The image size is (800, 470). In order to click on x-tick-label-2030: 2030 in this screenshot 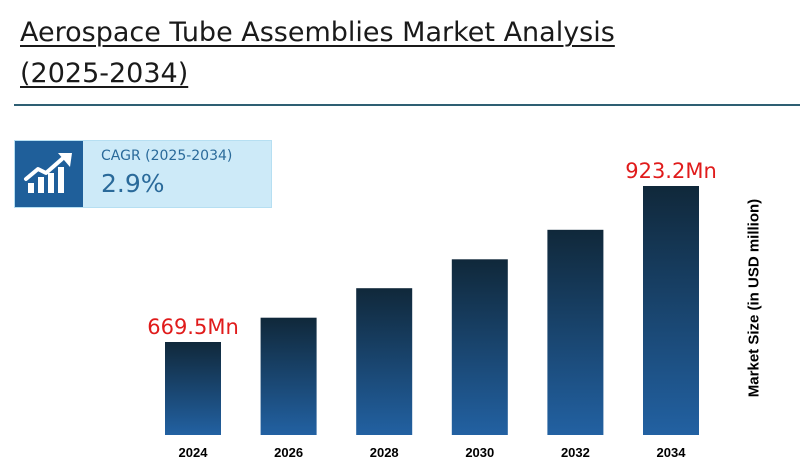, I will do `click(479, 452)`.